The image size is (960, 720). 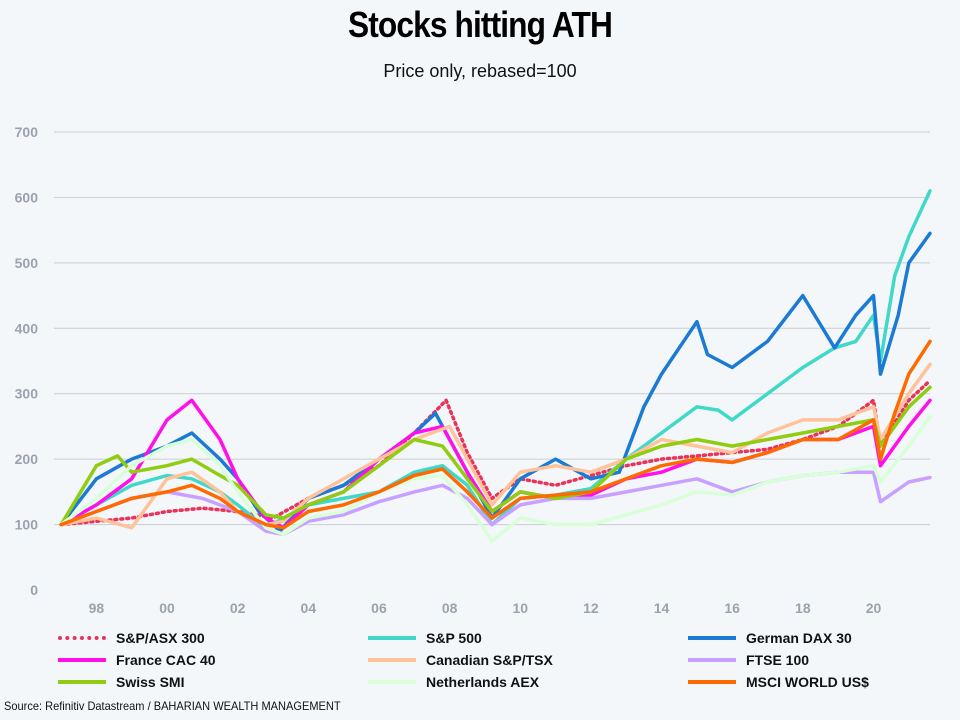 I want to click on legend-item: MSCI WORLD US$, so click(x=778, y=682).